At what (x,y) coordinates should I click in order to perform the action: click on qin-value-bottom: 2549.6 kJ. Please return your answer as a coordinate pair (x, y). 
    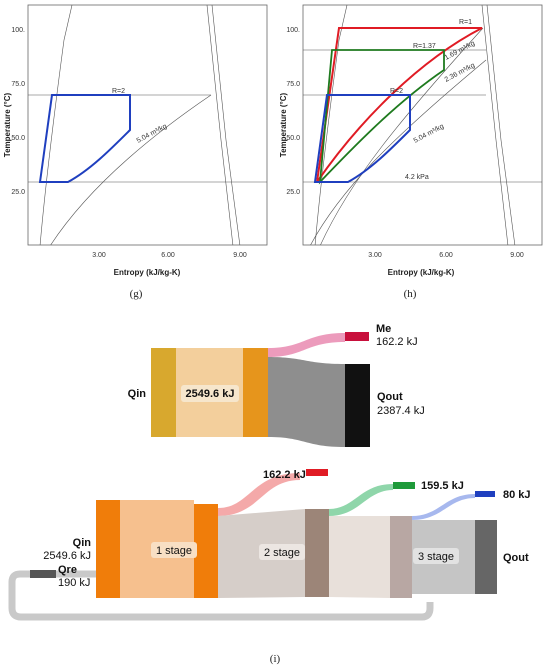
    Looking at the image, I should click on (67, 556).